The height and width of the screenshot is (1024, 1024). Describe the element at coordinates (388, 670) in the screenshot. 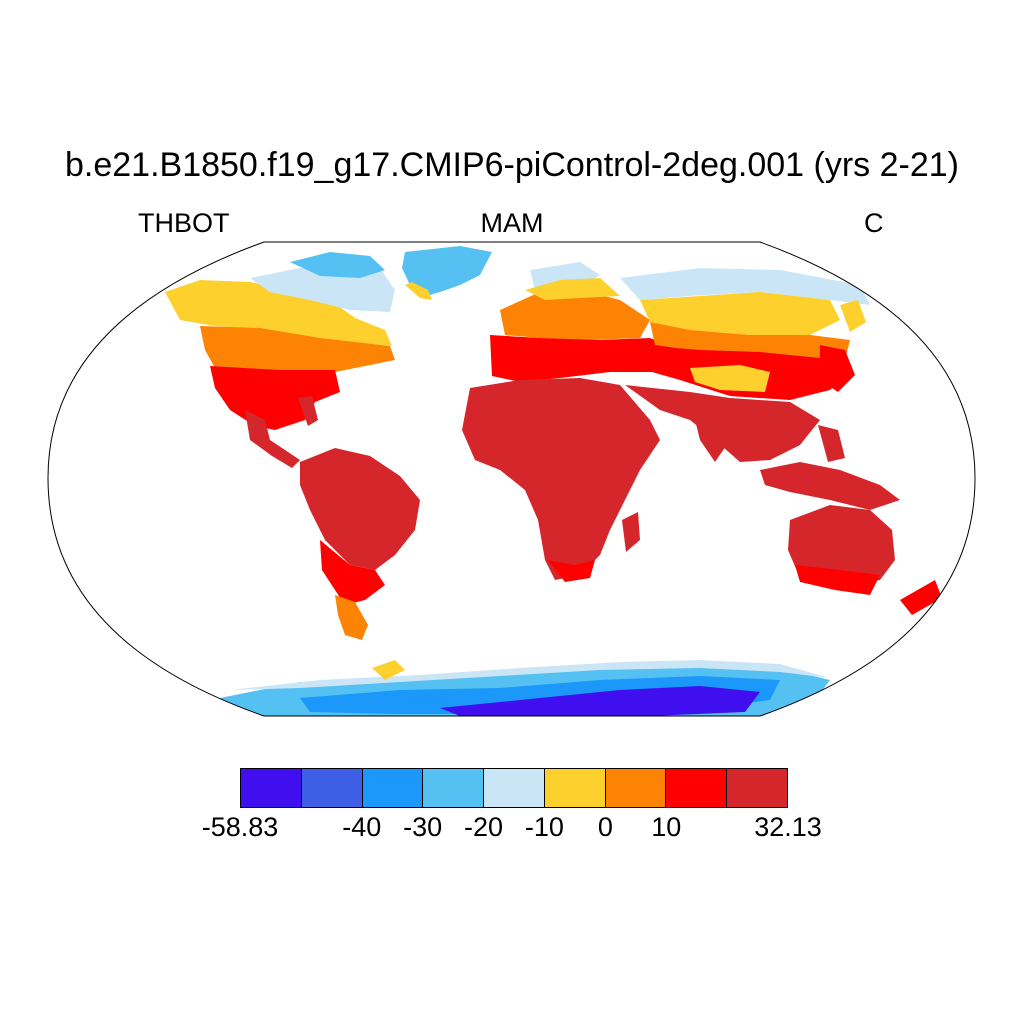

I see `antarctic-peninsula` at that location.